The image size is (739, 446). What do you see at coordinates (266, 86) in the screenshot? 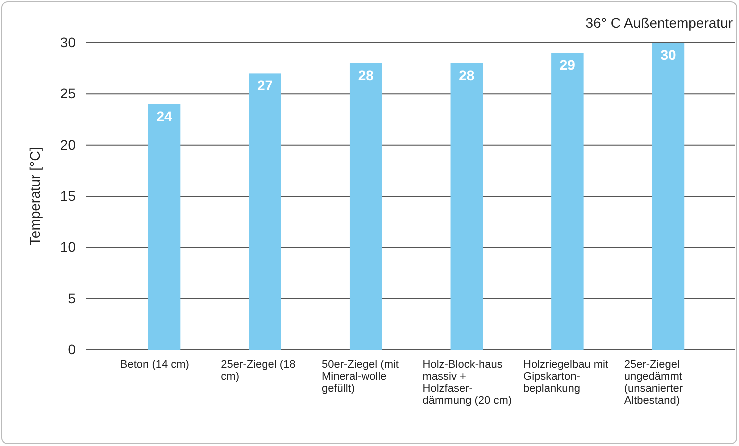
I see `data-label: 27` at bounding box center [266, 86].